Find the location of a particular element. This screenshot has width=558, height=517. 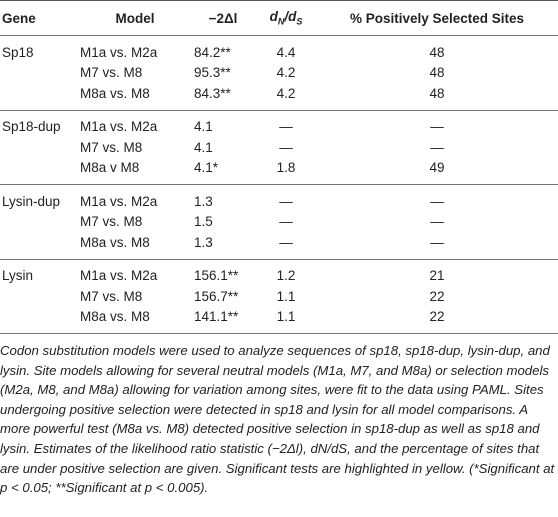

header-cell: % Positively Selected Sites is located at coordinates (437, 18).